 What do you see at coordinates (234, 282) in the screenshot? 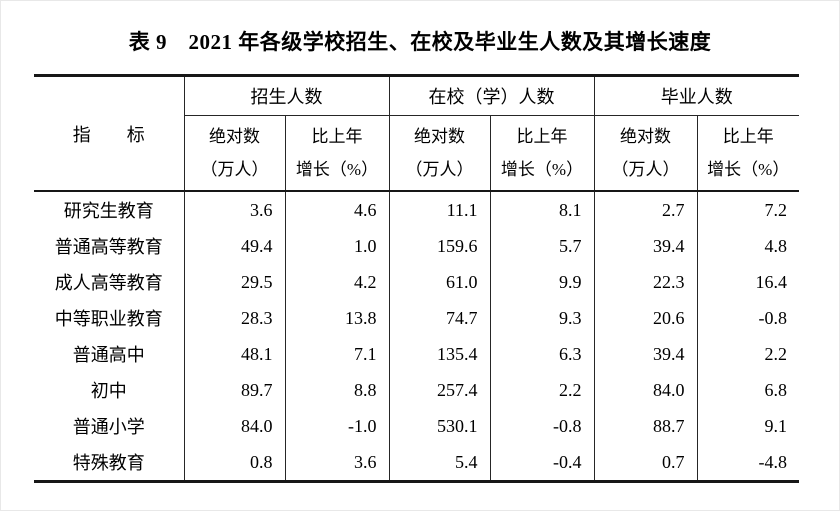
I see `cell-enrollment-absolute: 29.5` at bounding box center [234, 282].